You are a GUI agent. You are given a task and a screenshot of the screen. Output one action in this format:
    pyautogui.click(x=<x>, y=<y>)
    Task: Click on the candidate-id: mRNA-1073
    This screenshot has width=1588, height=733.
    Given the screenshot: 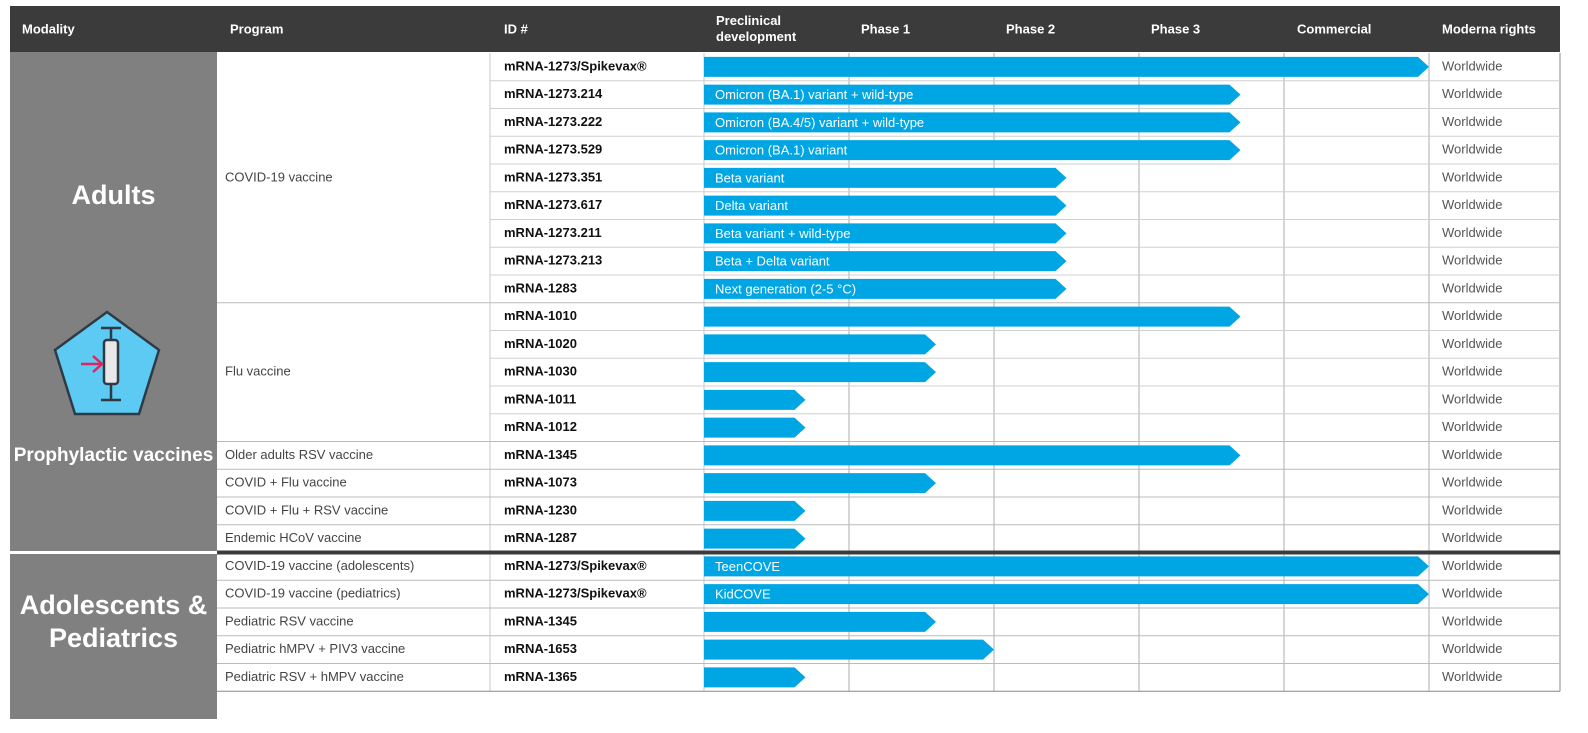 What is the action you would take?
    pyautogui.click(x=540, y=482)
    